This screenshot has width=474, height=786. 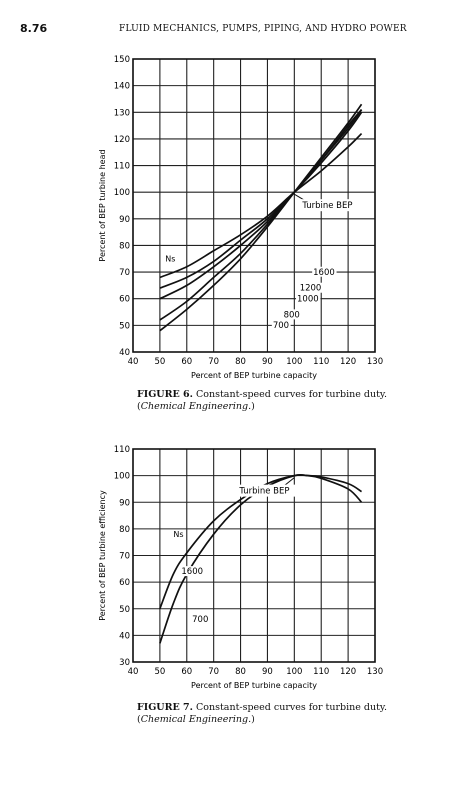 I want to click on page-number: 8.76, so click(x=34, y=28).